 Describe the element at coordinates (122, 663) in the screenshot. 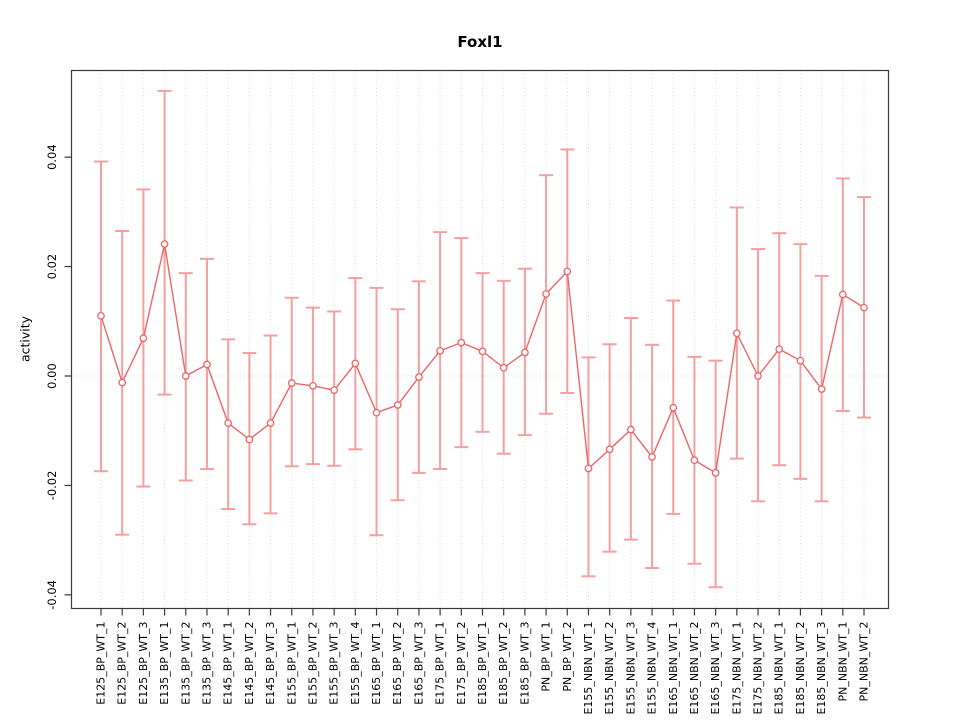

I see `x-tick-label: E125_BP_WT_2` at that location.